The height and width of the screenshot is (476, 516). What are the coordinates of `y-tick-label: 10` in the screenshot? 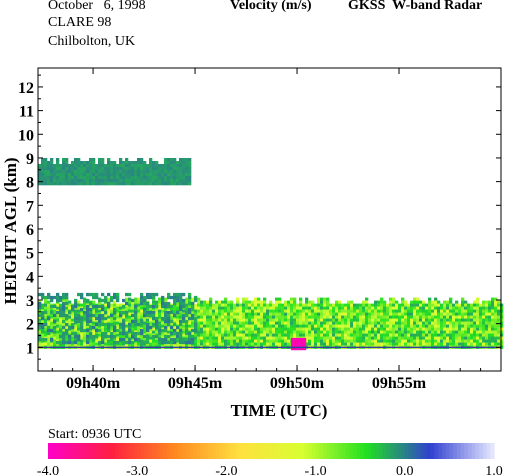 It's located at (26, 135).